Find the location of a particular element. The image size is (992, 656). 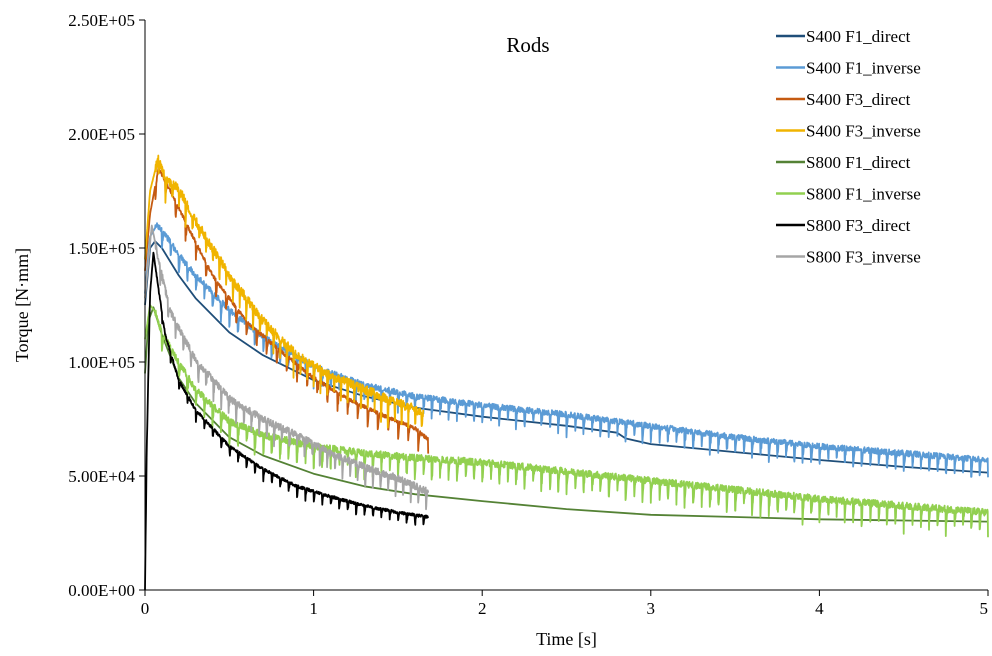

x-tick-label: 5 is located at coordinates (984, 608).